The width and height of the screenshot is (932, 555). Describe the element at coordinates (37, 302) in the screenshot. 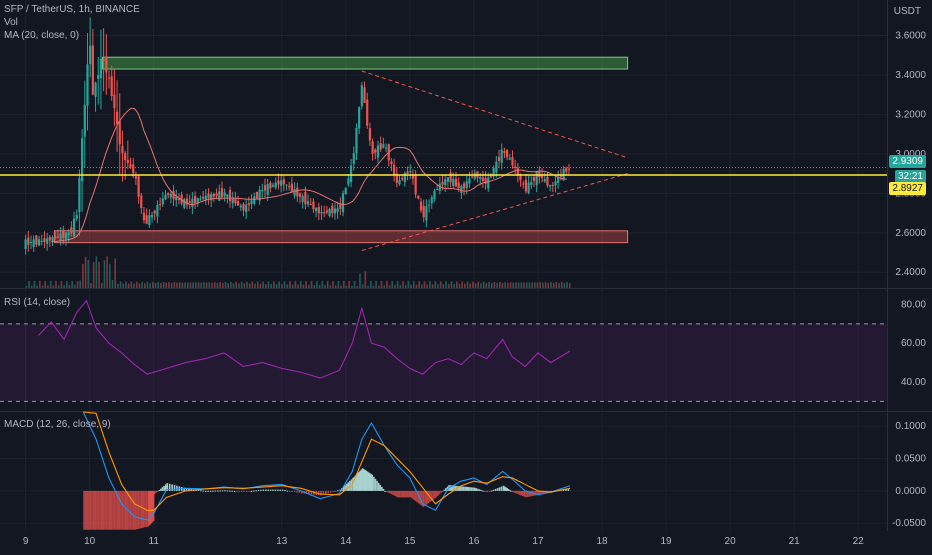

I see `rsi-legend: RSI (14, close)` at that location.